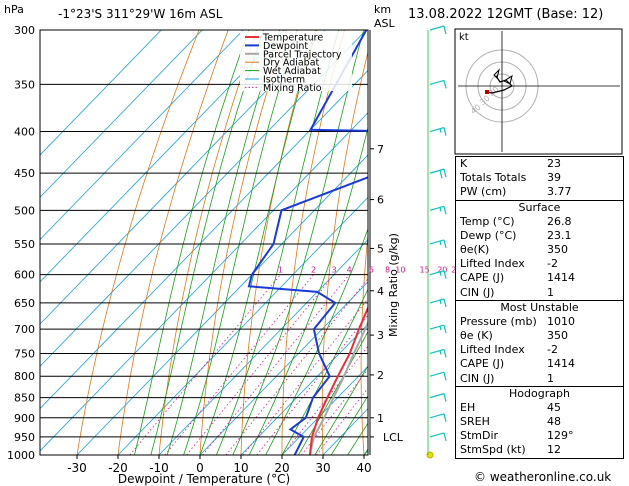 Image resolution: width=629 pixels, height=486 pixels. I want to click on x-tick-label: -20, so click(118, 468).